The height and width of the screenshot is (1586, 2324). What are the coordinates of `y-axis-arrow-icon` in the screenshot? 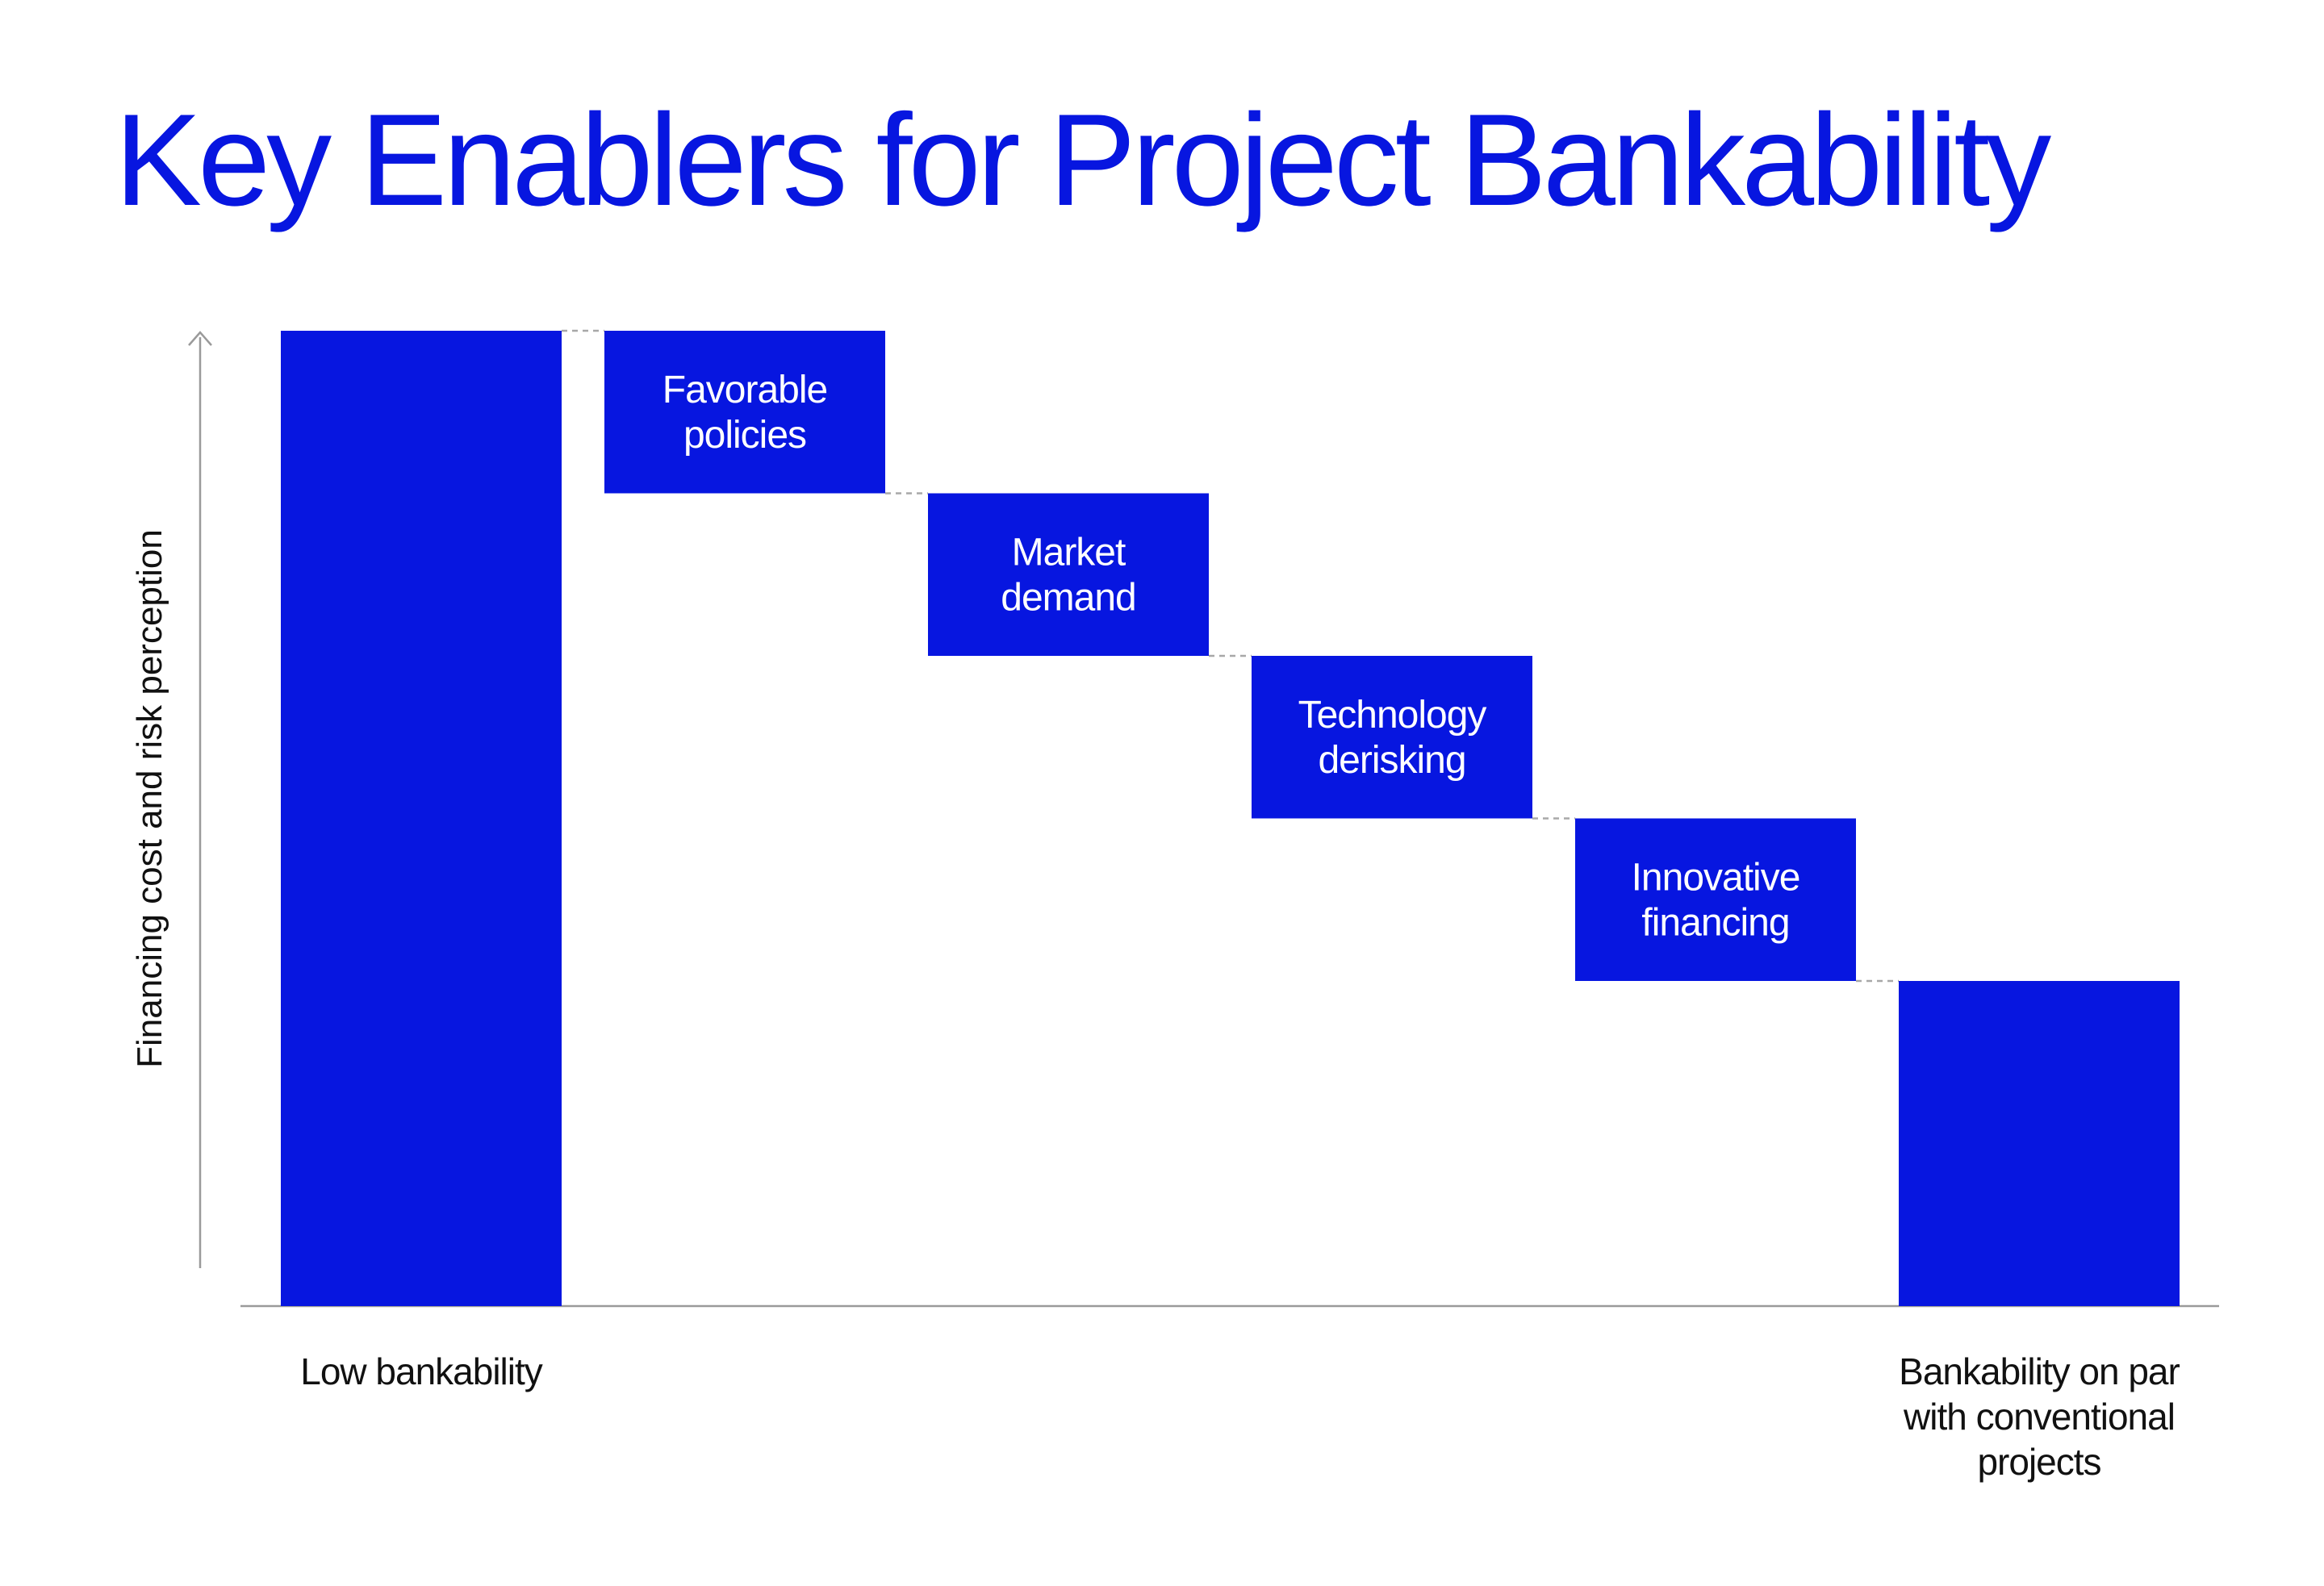 It's located at (200, 338).